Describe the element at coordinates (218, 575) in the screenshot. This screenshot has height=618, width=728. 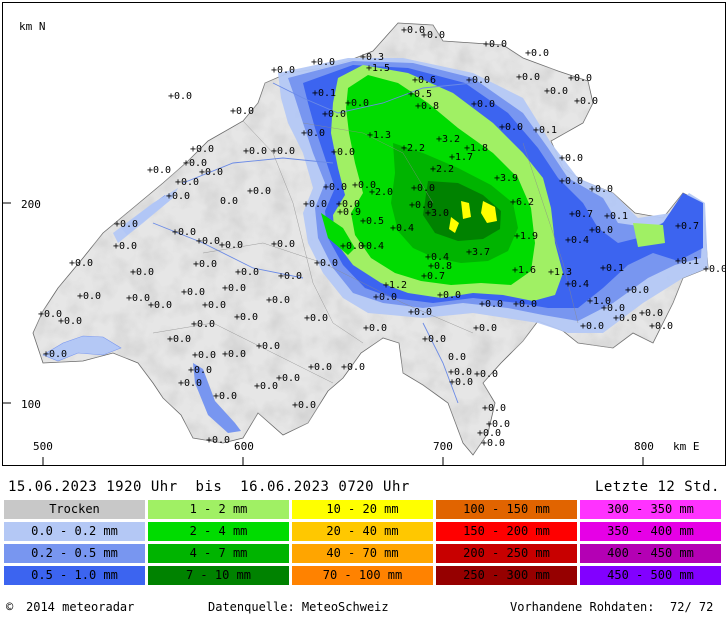
I see `legend-item: 7 - 10 mm` at that location.